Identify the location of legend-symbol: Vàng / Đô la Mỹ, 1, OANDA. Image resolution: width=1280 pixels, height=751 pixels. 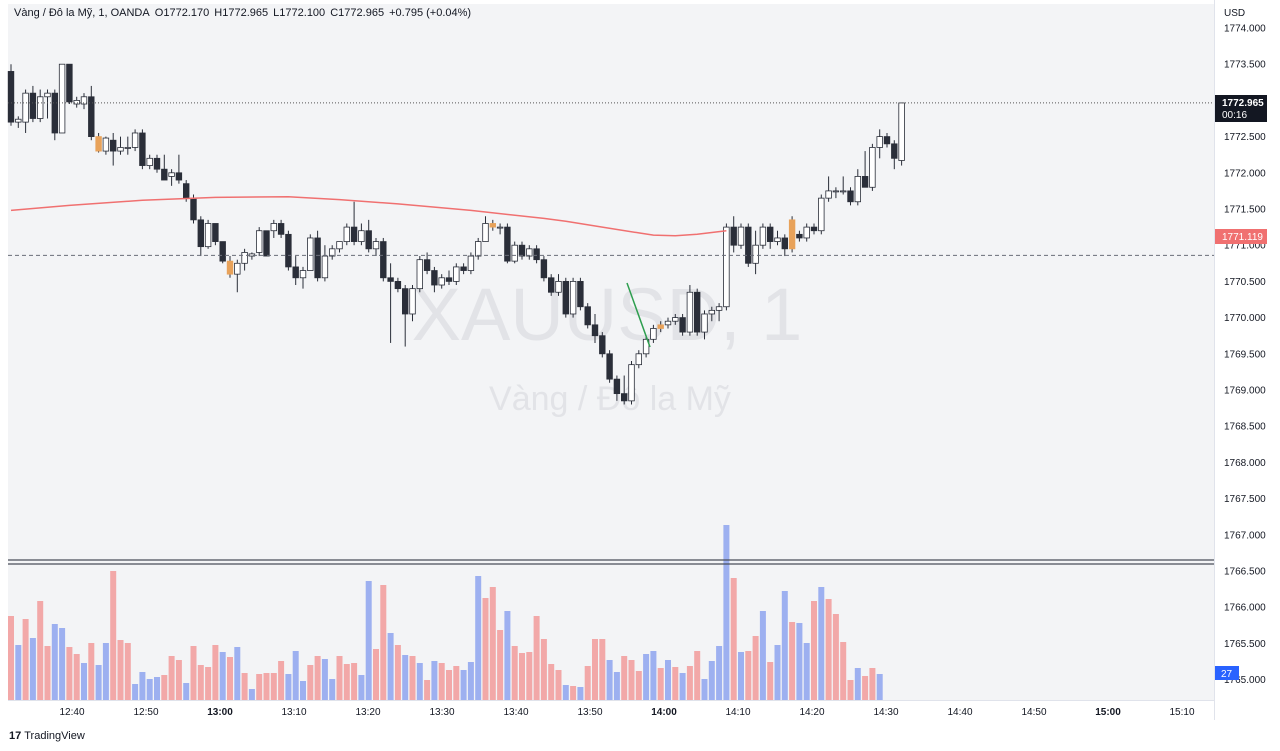
(82, 13).